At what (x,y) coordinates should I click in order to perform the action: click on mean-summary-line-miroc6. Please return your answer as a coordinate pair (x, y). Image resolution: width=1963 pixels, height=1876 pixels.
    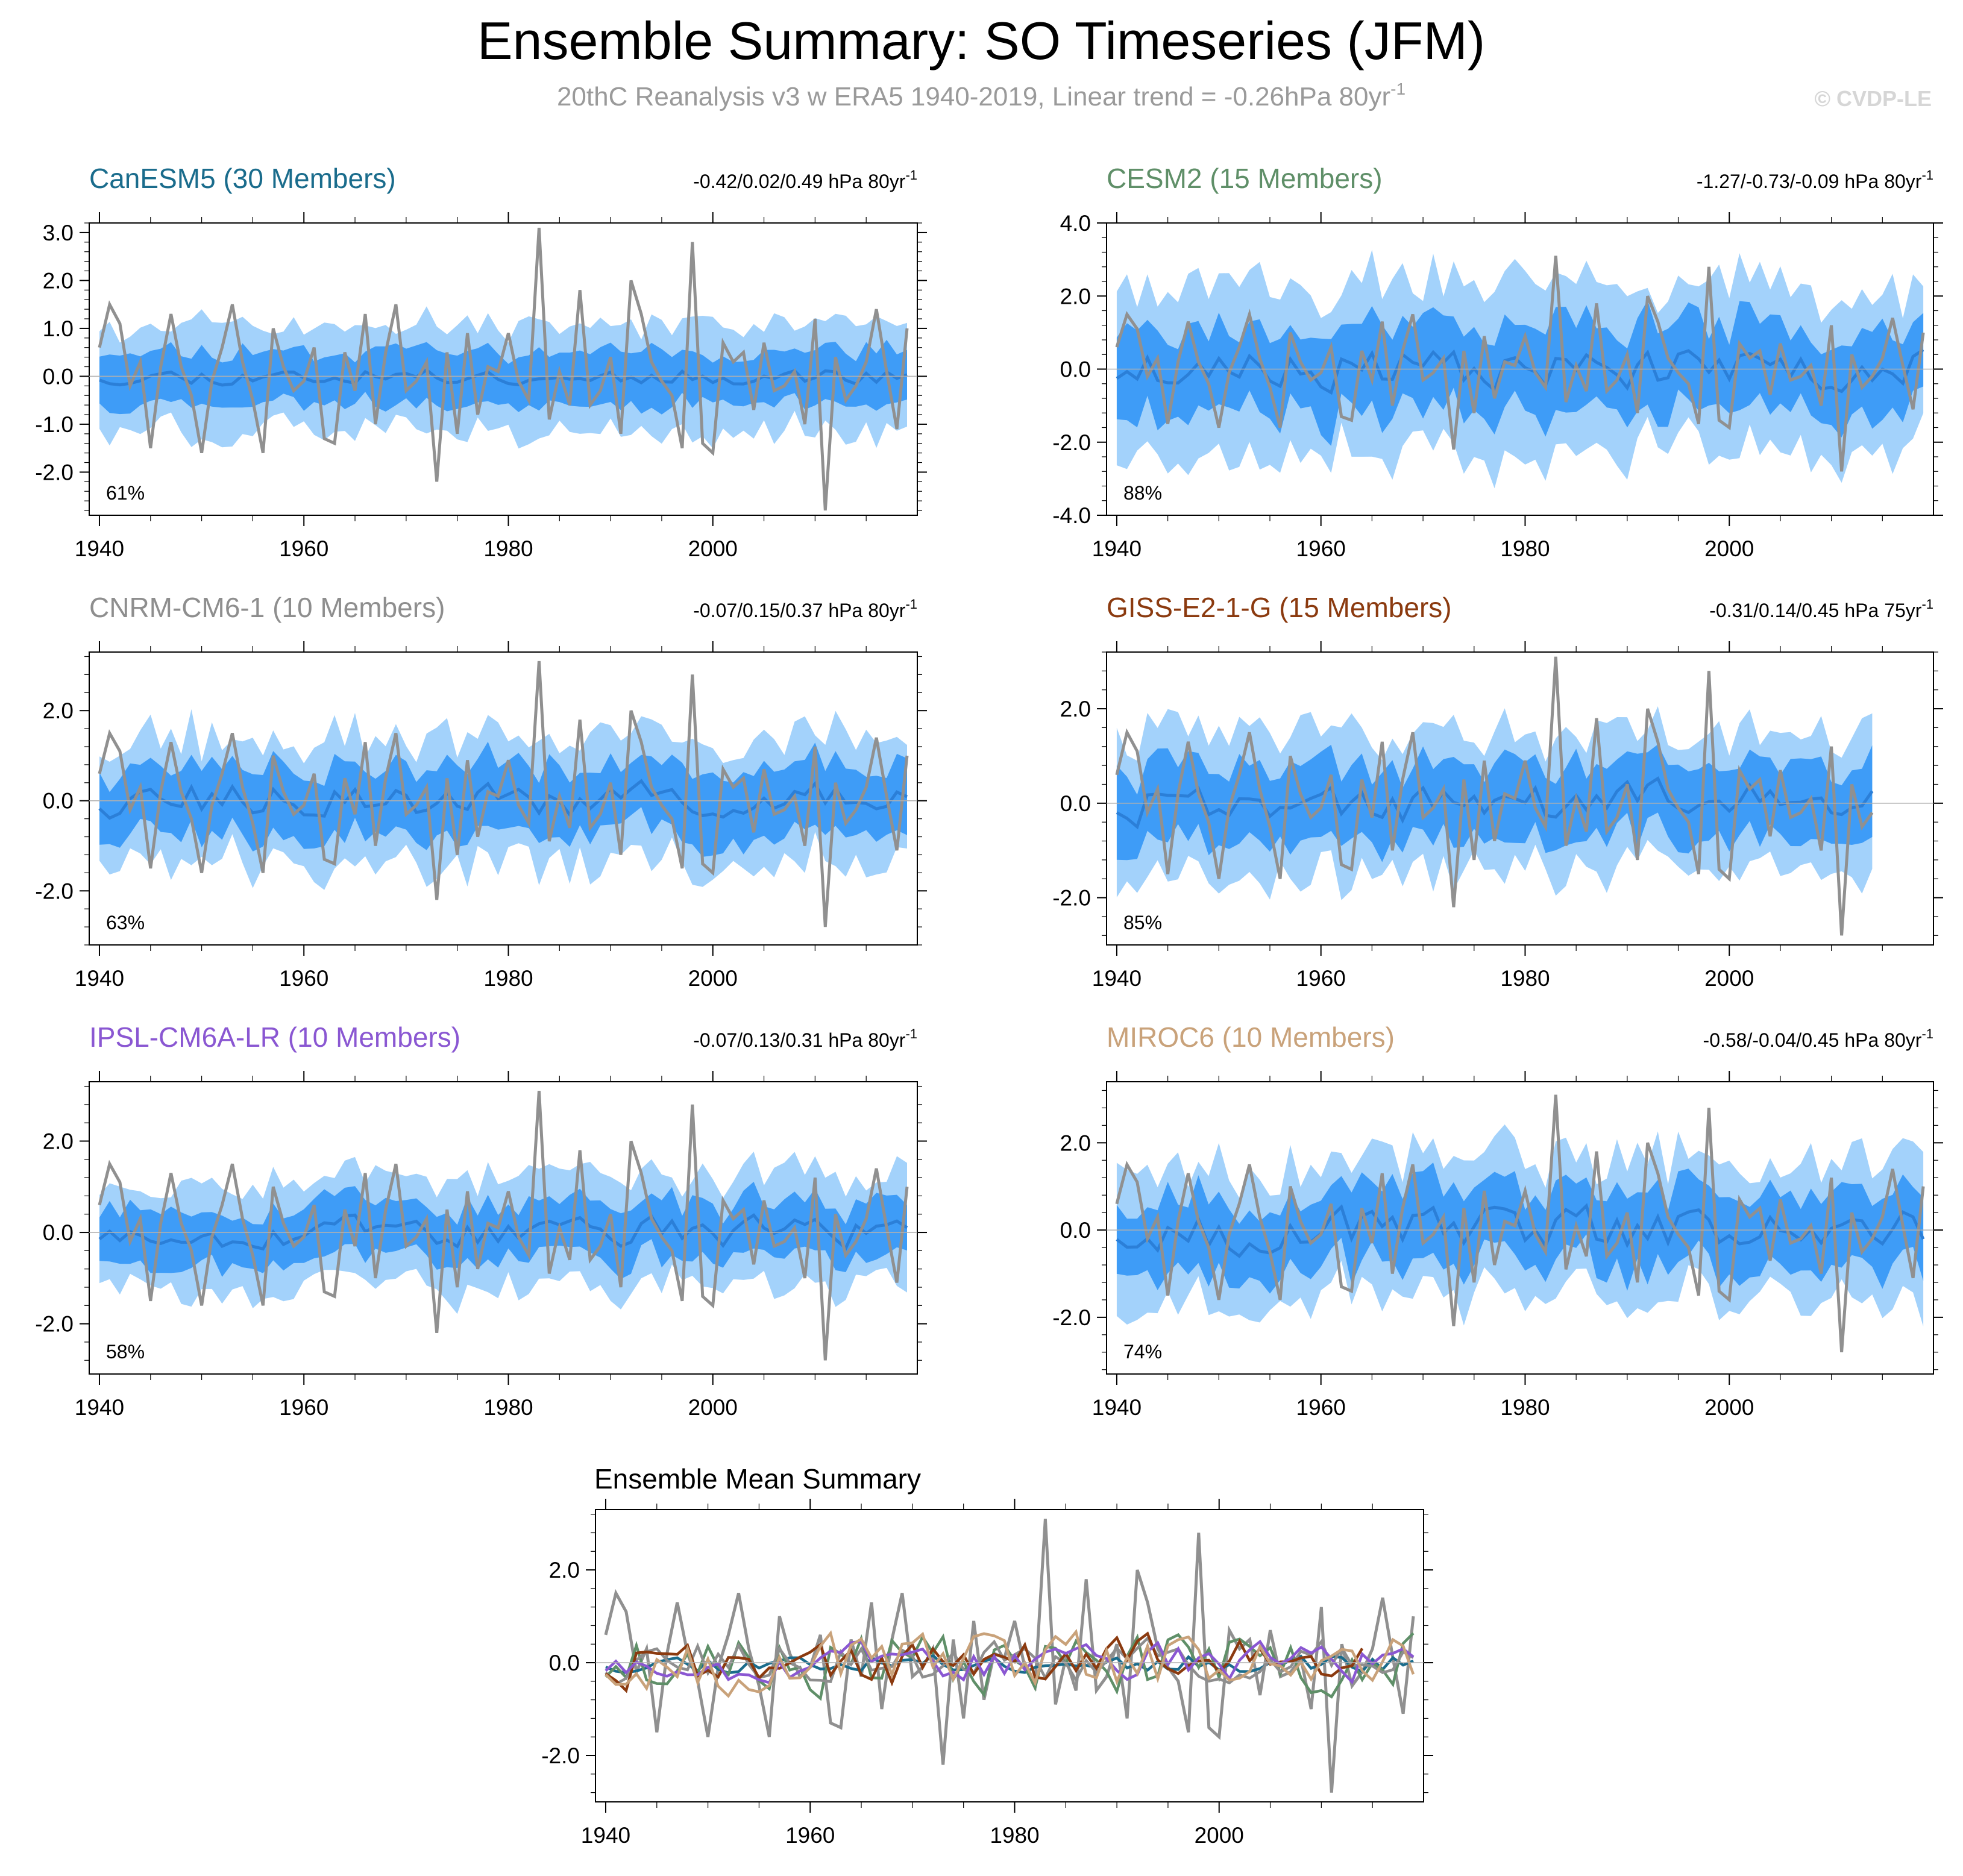
    Looking at the image, I should click on (1010, 1663).